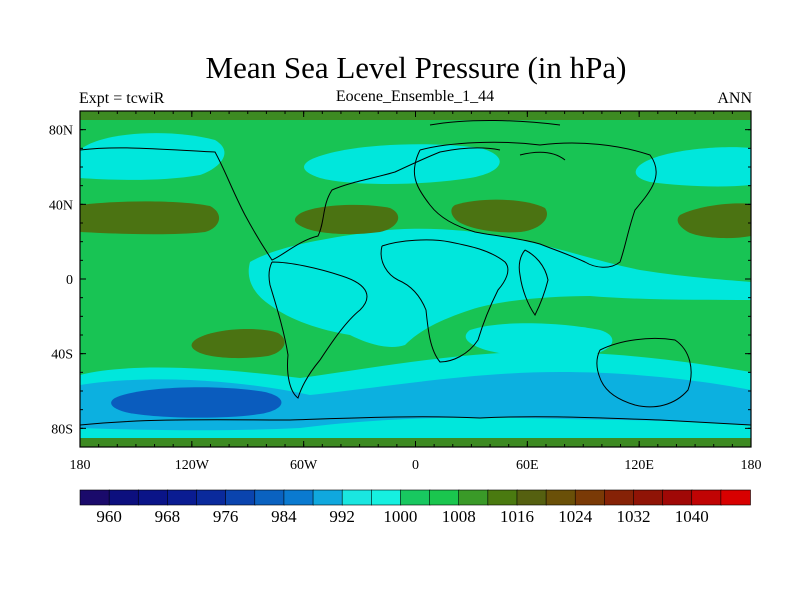  I want to click on australia-coast, so click(644, 372).